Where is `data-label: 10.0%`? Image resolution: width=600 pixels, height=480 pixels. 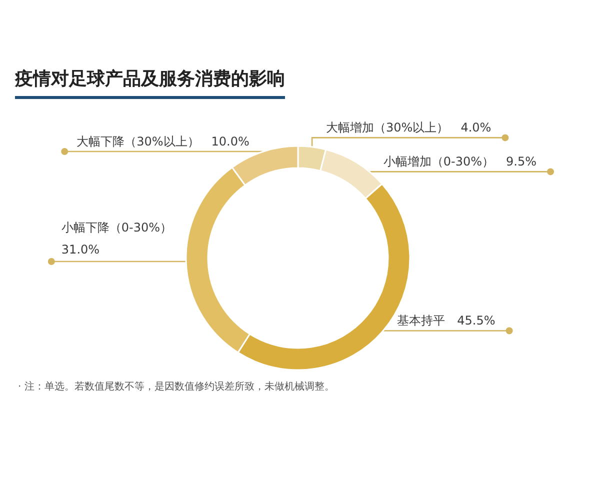
data-label: 10.0% is located at coordinates (230, 141).